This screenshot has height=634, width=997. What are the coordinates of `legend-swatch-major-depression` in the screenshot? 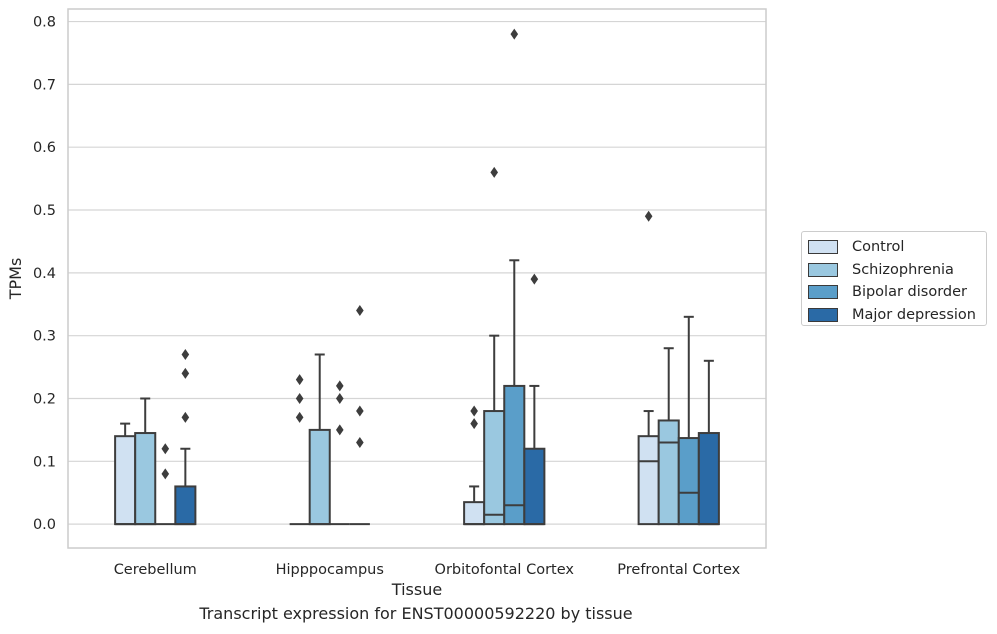 It's located at (823, 314).